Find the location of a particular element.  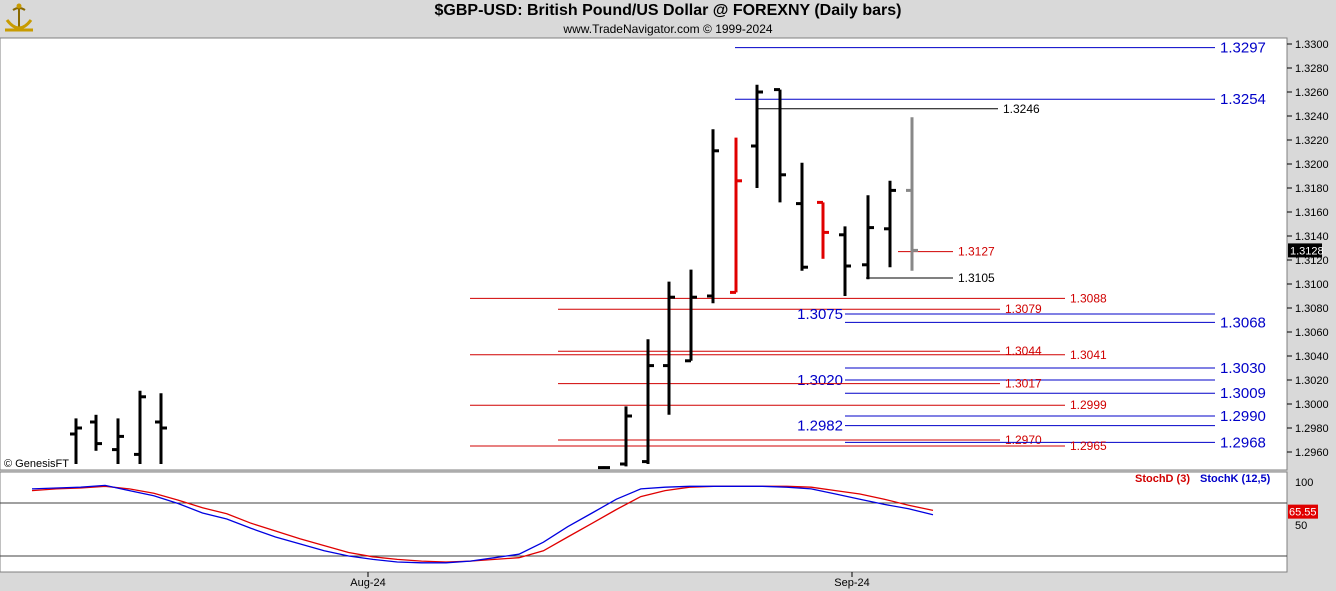

price-tick-label: 1.3200 is located at coordinates (1312, 165).